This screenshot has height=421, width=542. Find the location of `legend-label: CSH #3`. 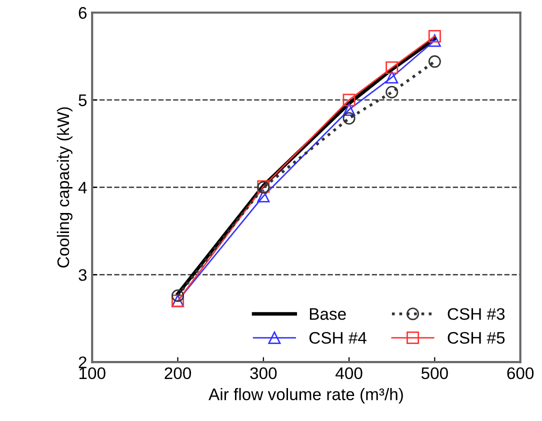

legend-label: CSH #3 is located at coordinates (476, 314).